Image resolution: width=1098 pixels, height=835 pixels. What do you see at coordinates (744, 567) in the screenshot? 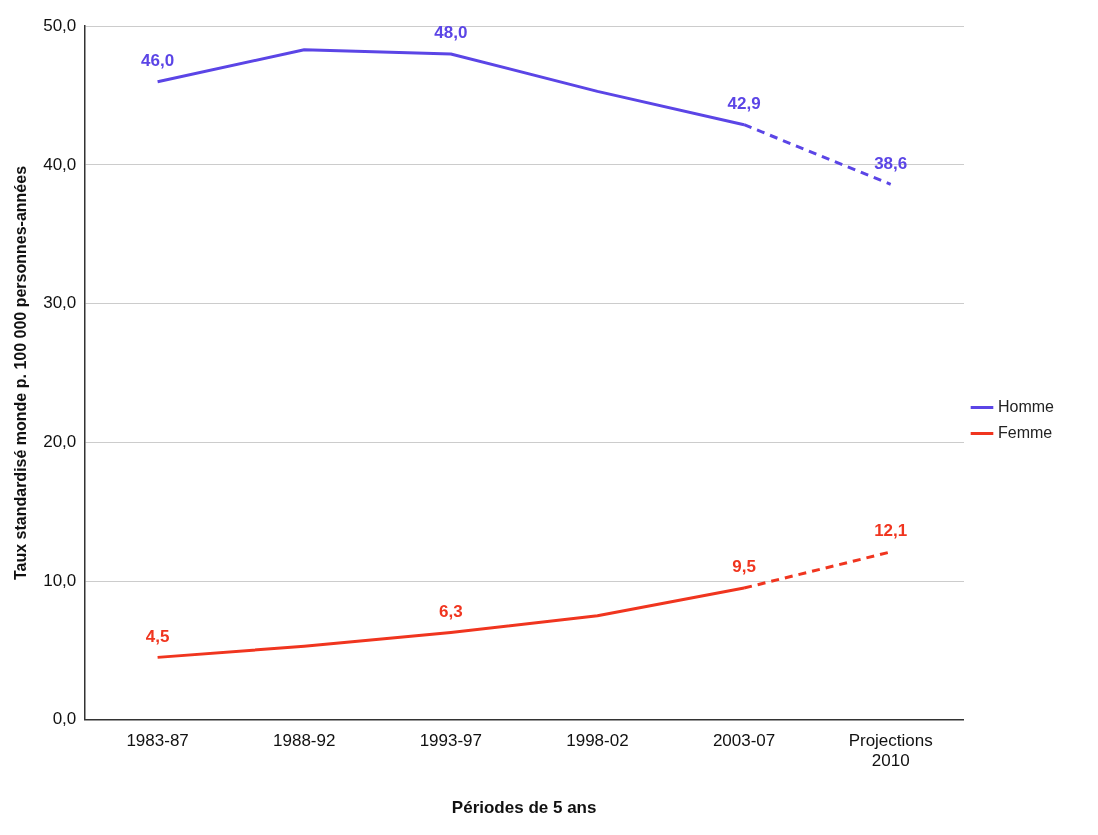
I see `data-label: 9,5` at bounding box center [744, 567].